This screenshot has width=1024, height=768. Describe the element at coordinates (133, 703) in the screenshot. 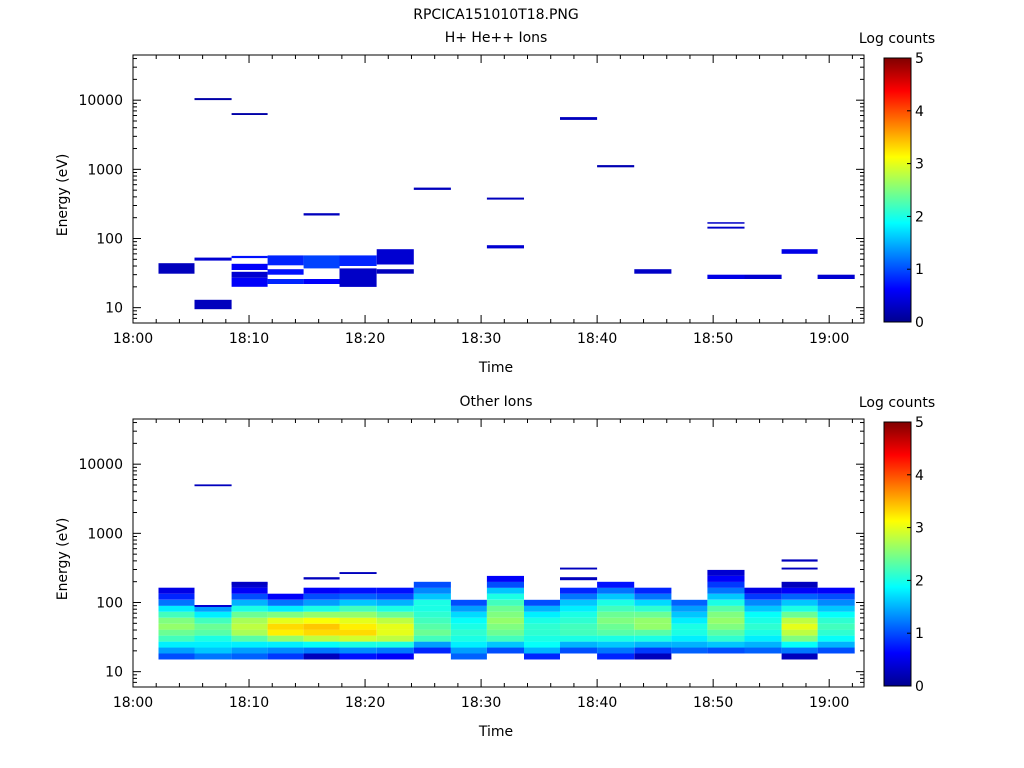

I see `x-tick-label: 18:00` at that location.